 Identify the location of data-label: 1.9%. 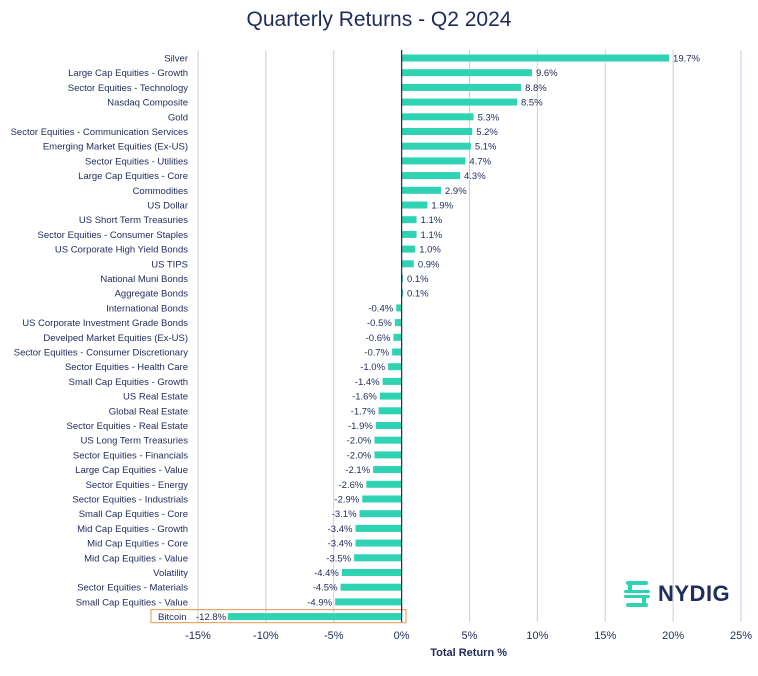
(442, 206).